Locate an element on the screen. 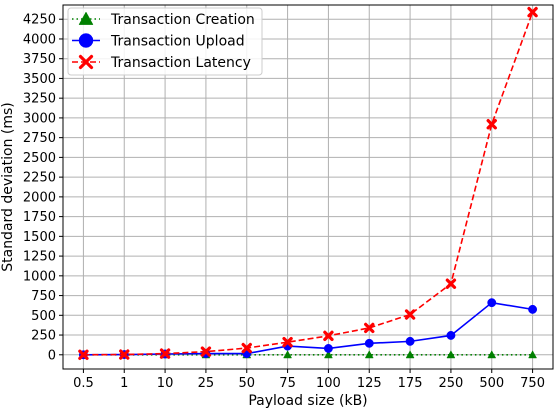 This screenshot has height=409, width=558. y-tick-label: 0 is located at coordinates (52, 355).